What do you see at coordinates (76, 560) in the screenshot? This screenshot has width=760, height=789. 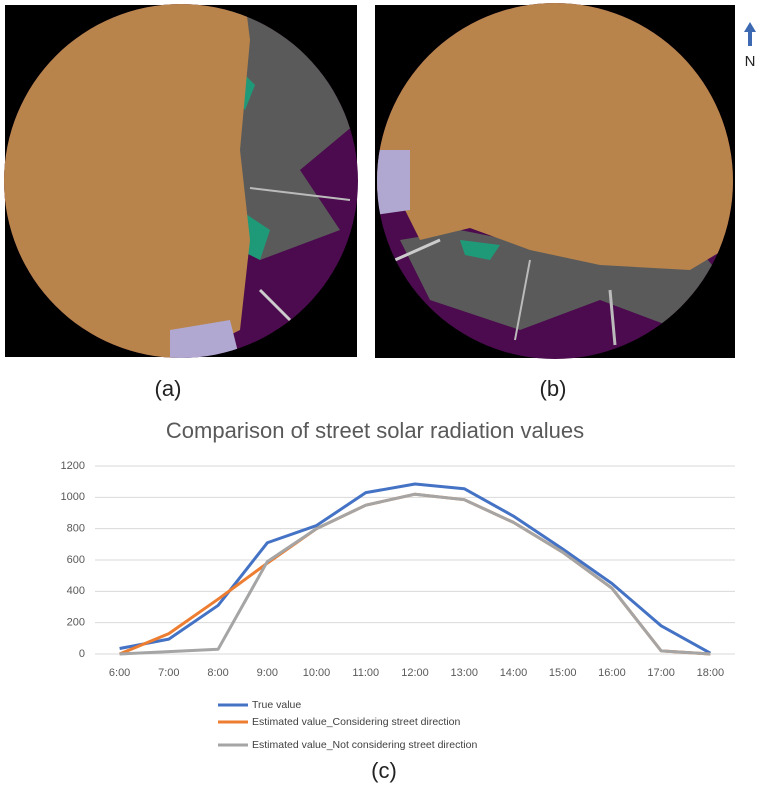 I see `y-tick-label: 600` at bounding box center [76, 560].